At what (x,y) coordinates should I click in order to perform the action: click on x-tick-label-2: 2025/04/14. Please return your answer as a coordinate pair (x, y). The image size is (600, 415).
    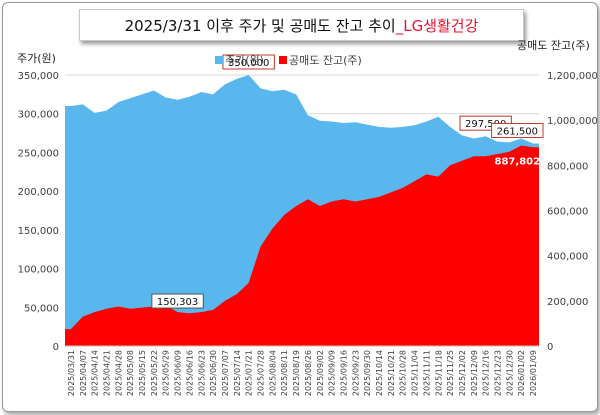
    Looking at the image, I should click on (95, 373).